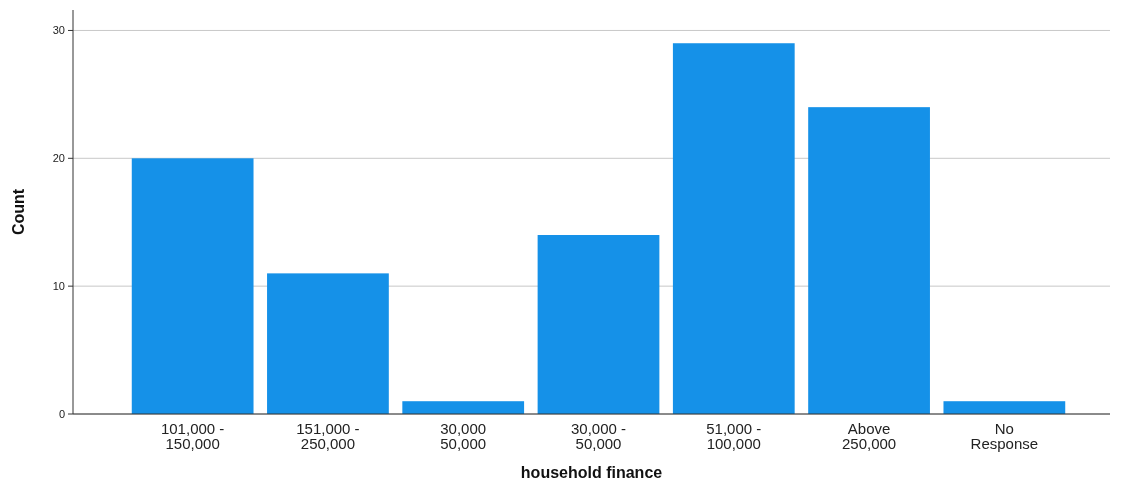 This screenshot has width=1126, height=485. I want to click on y-tick-label: 30, so click(58, 30).